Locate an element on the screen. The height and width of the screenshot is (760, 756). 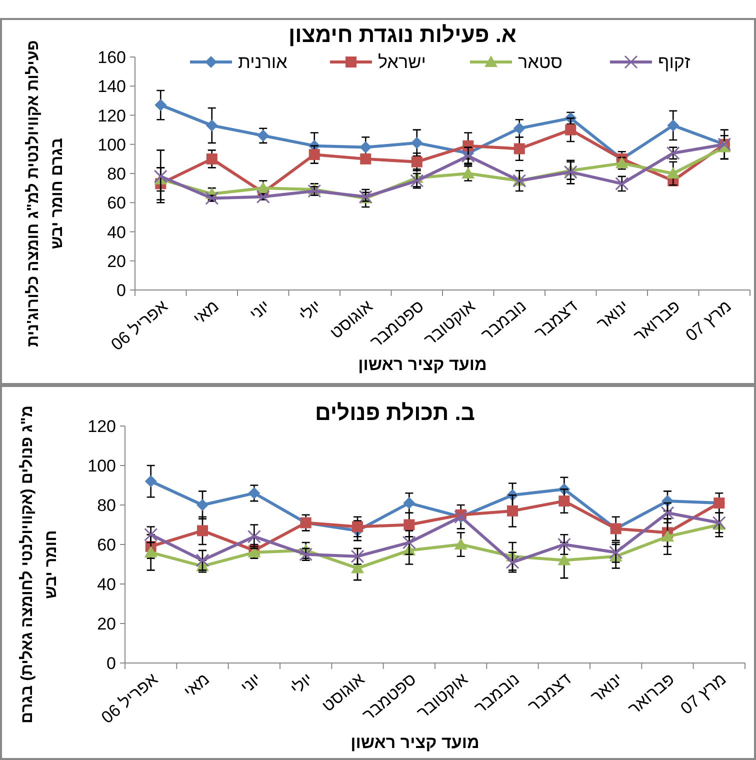
legend-label: ישראל is located at coordinates (402, 62).